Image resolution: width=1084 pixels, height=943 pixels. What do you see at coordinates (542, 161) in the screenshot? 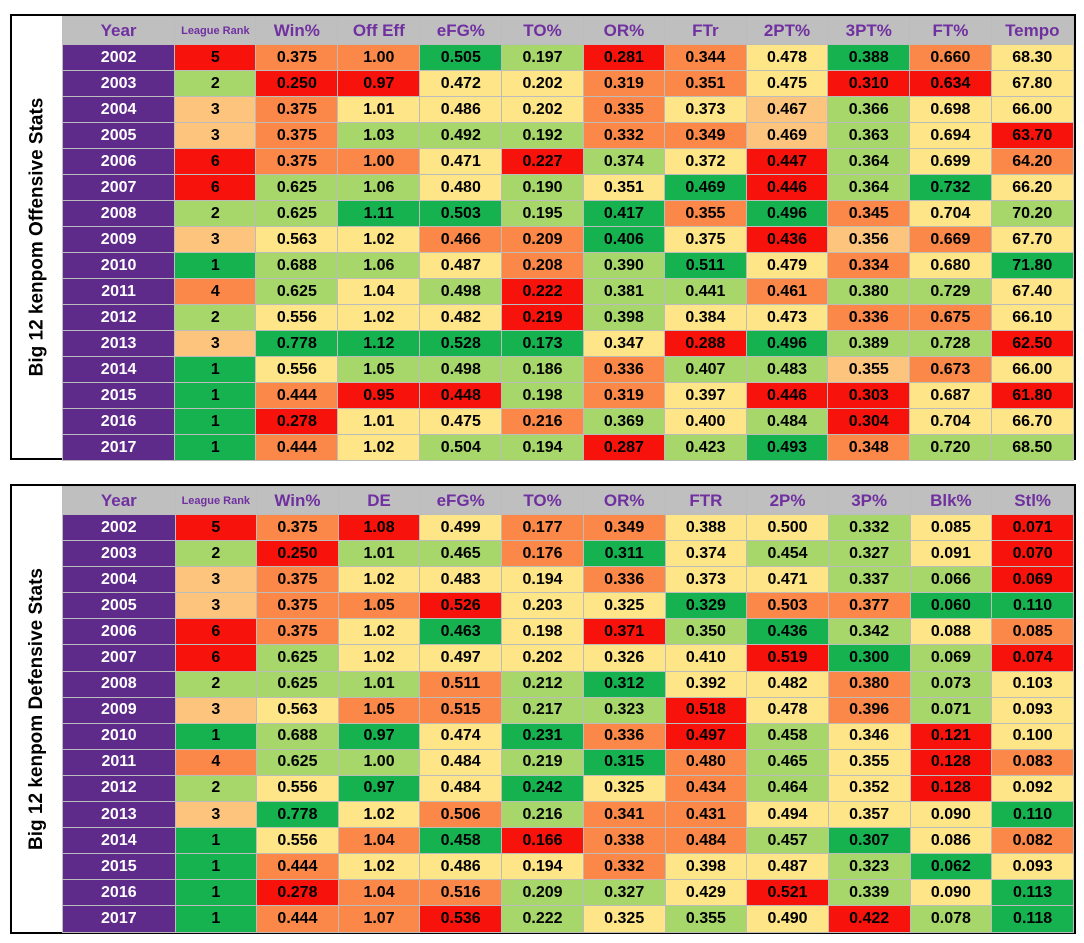
I see `stat-cell: 0.227` at bounding box center [542, 161].